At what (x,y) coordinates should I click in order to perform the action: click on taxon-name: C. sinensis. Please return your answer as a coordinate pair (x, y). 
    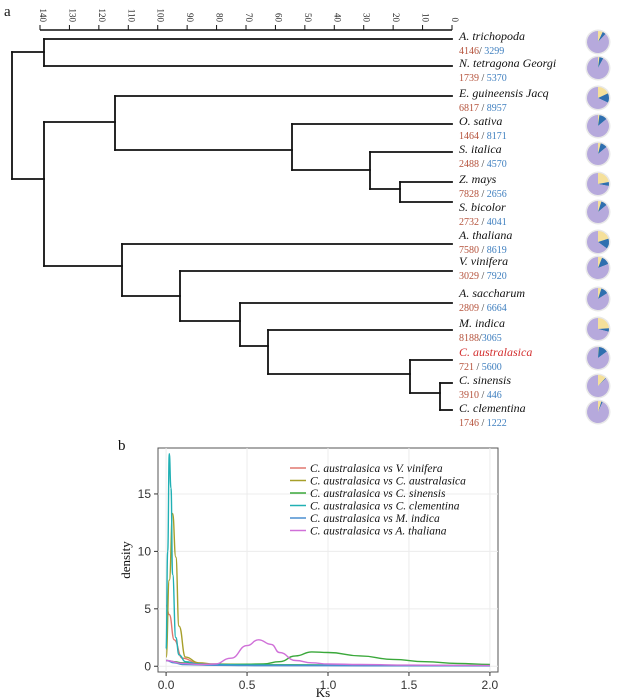
    Looking at the image, I should click on (485, 380).